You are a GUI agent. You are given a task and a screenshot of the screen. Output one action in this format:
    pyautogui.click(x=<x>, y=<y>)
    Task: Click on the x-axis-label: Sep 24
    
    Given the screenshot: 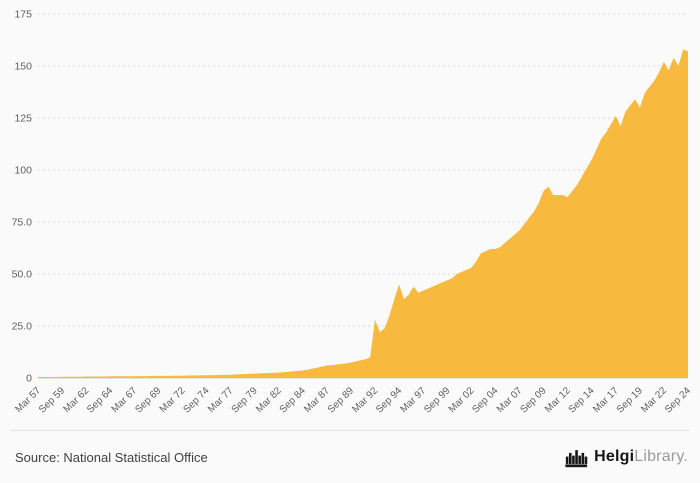 What is the action you would take?
    pyautogui.click(x=678, y=400)
    